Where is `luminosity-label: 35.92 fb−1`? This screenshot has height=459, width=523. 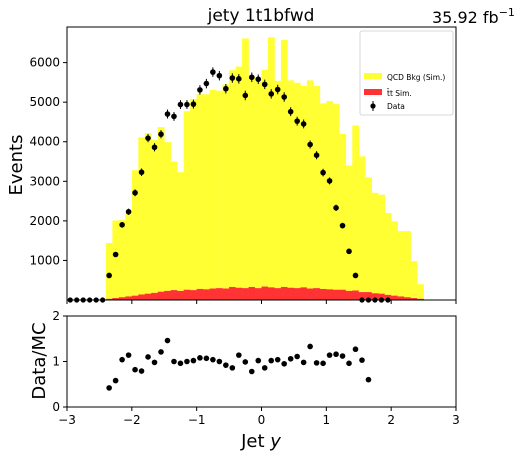 luminosity-label: 35.92 fb−1 is located at coordinates (473, 16).